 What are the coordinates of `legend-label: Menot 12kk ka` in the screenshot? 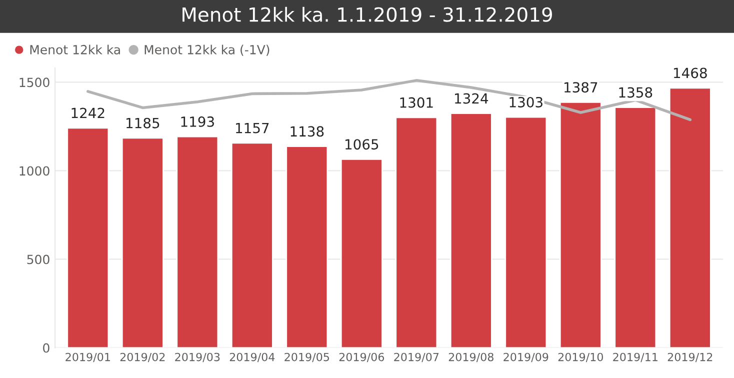 It's located at (75, 49).